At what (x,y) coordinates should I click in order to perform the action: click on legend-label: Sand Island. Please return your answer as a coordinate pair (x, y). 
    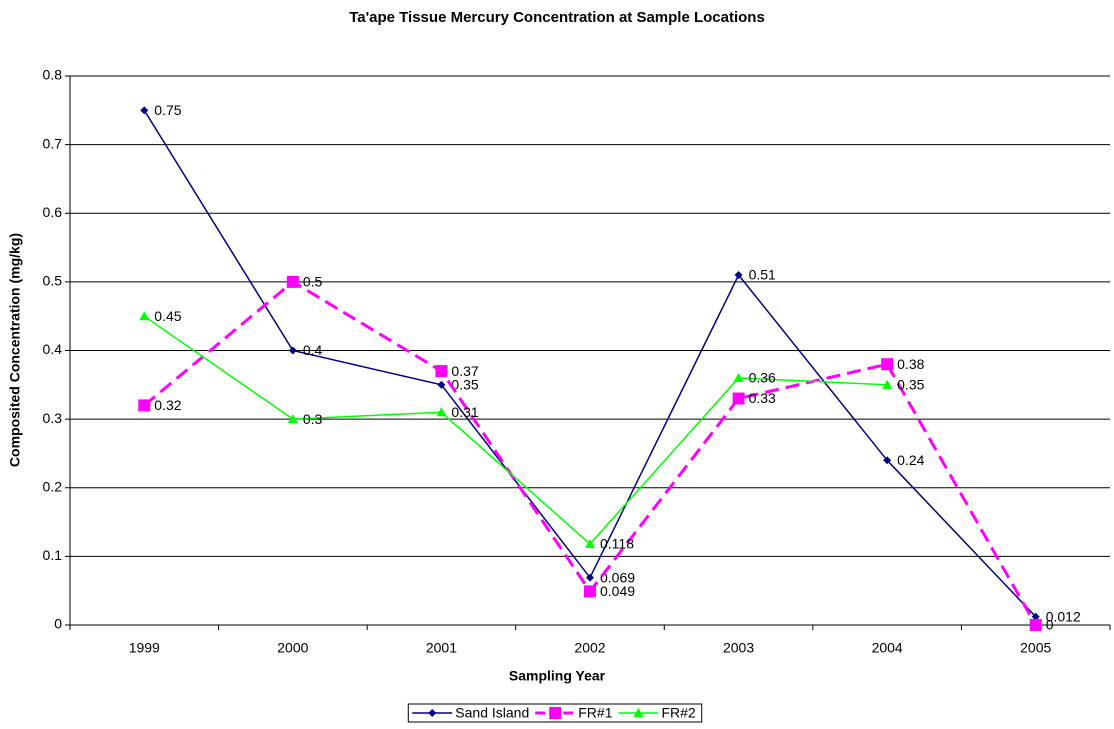
    Looking at the image, I should click on (492, 713).